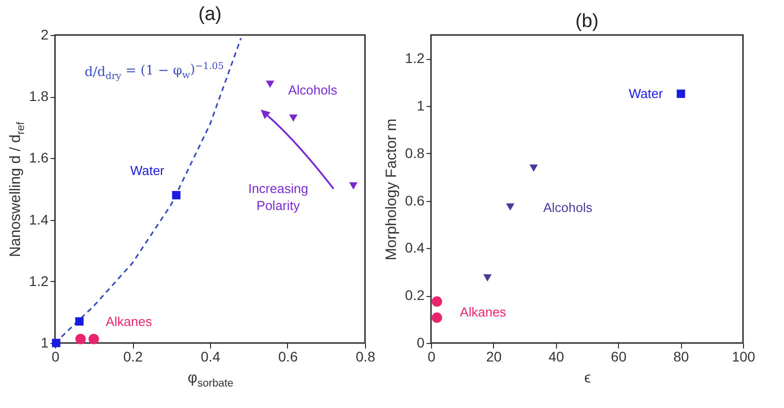  I want to click on y-tick-label: 2, so click(44, 34).